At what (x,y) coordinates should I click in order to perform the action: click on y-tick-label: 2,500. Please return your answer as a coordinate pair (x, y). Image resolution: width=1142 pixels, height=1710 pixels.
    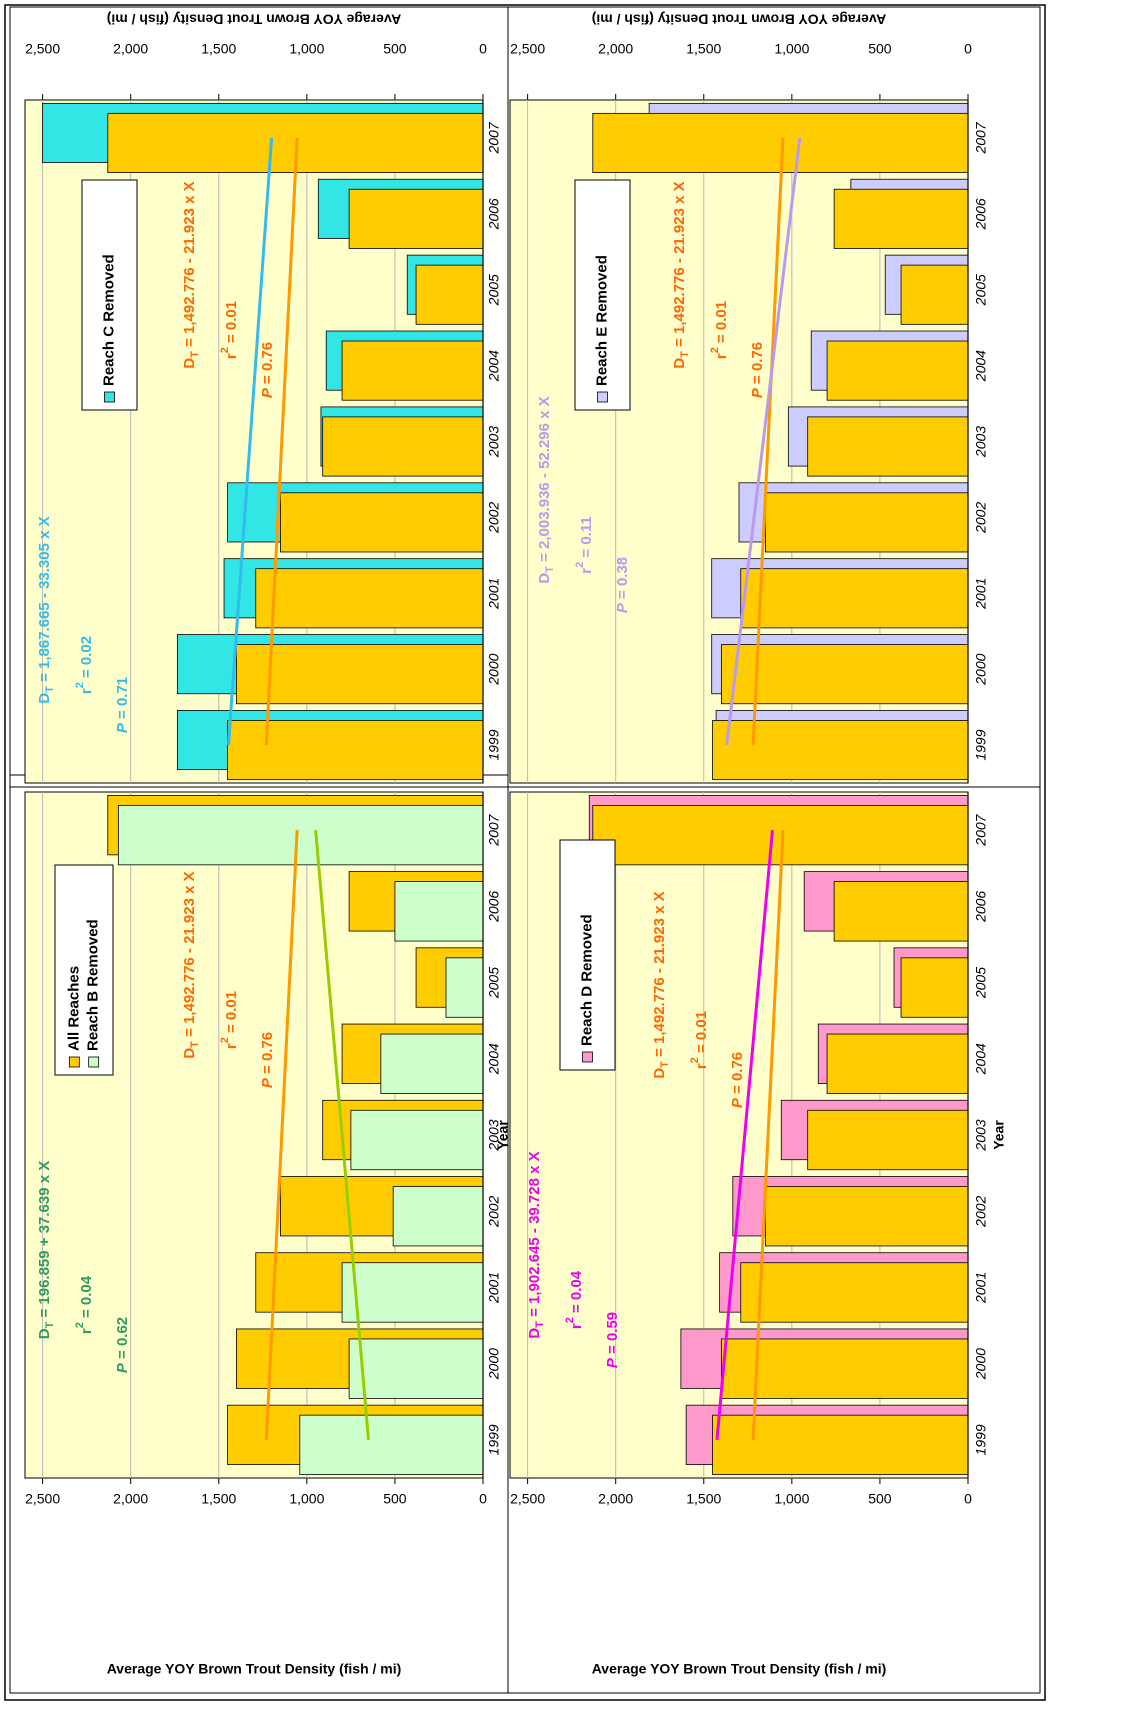
    Looking at the image, I should click on (42, 1499).